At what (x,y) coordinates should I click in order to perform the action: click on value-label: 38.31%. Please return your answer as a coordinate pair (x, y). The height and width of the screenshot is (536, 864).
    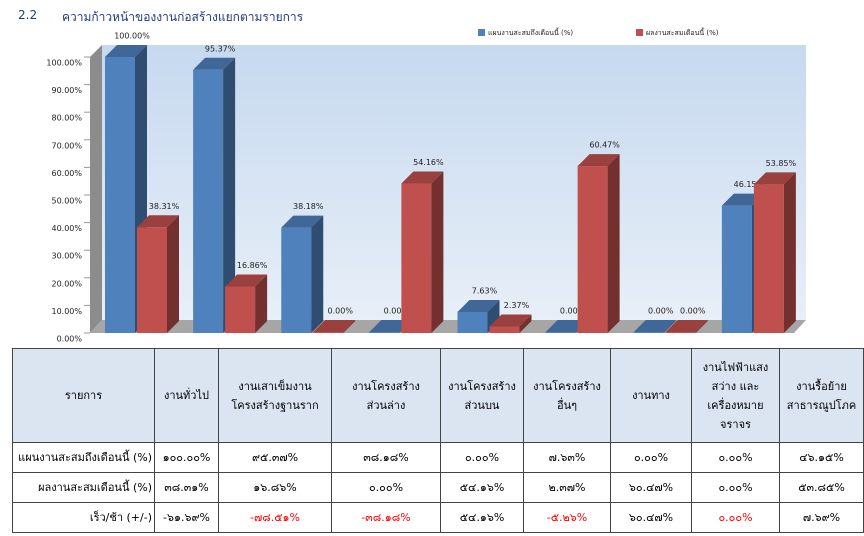
    Looking at the image, I should click on (164, 206).